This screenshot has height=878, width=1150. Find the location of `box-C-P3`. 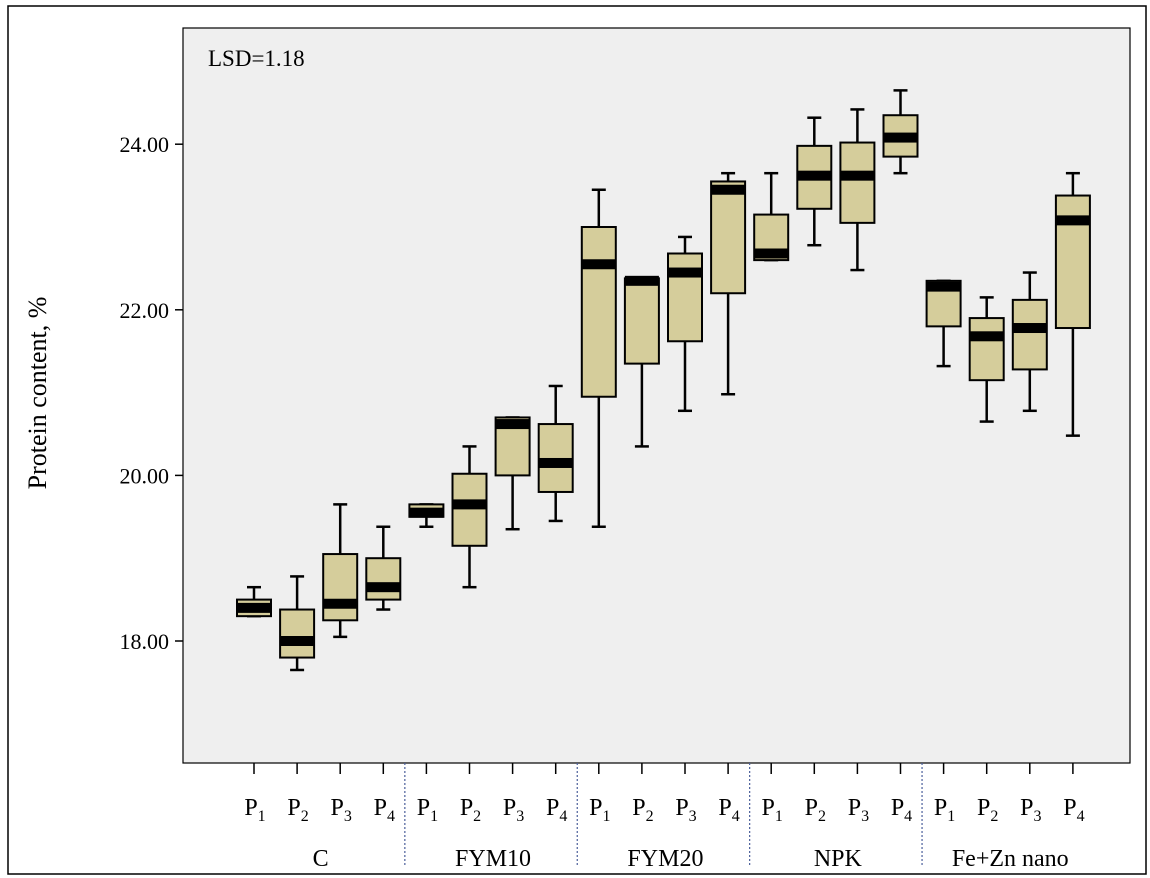

box-C-P3 is located at coordinates (340, 571).